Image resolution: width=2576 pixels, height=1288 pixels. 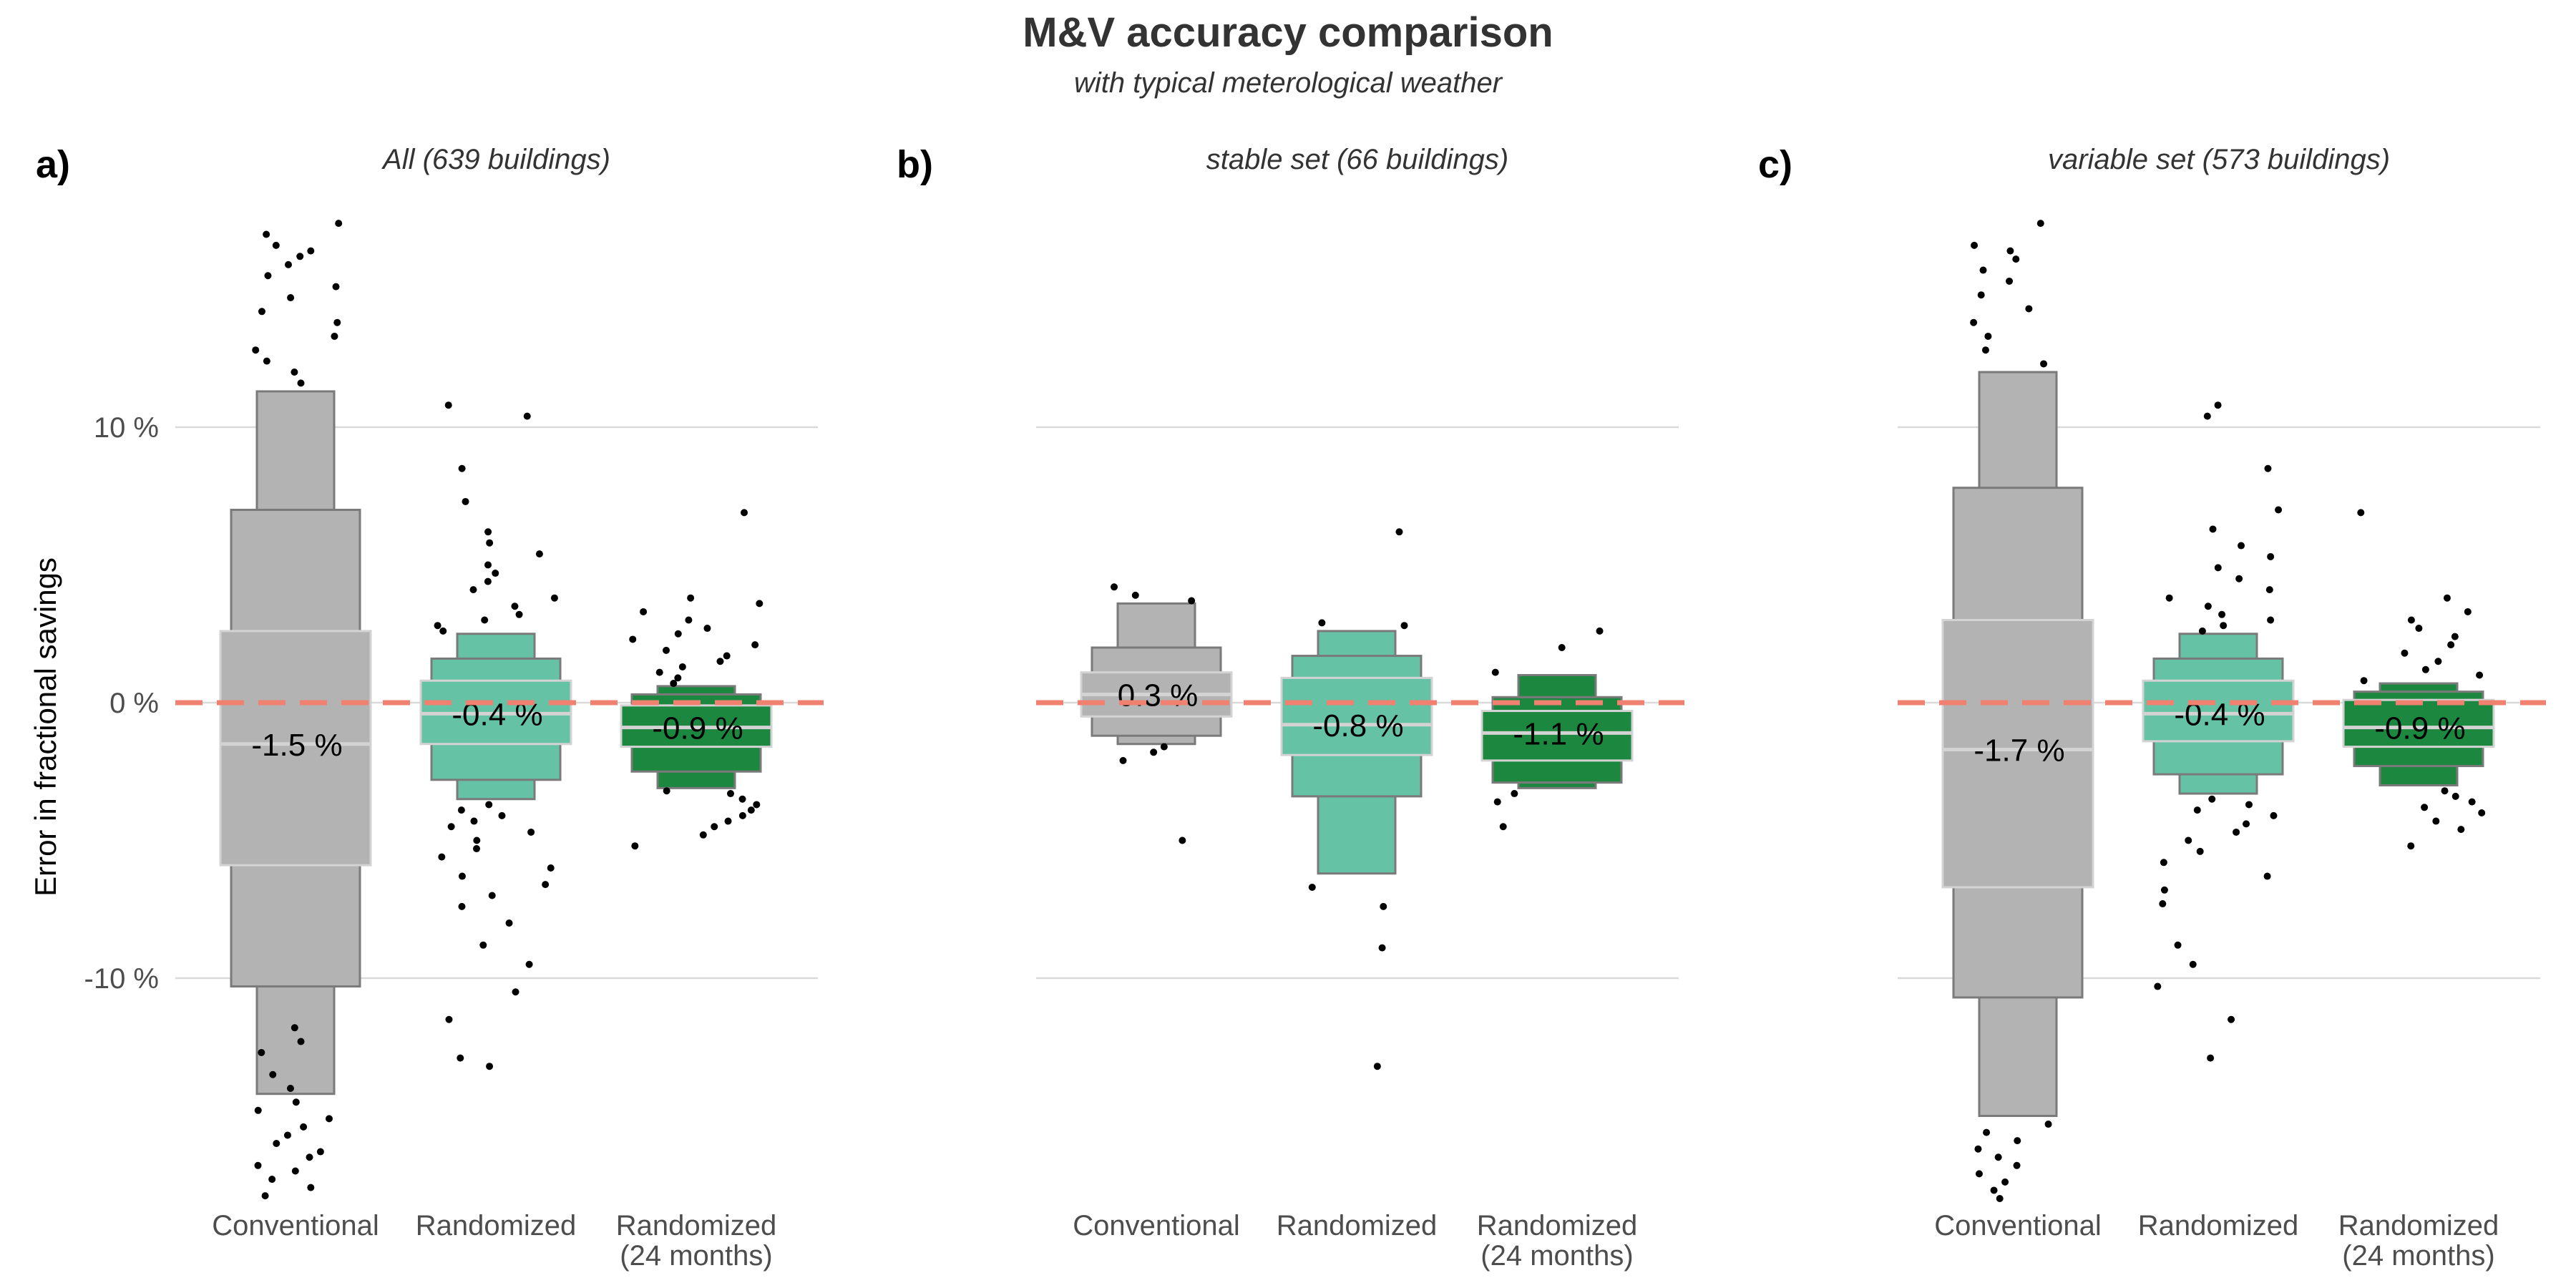 I want to click on panel-subtitle: All (639 buildings), so click(x=495, y=159).